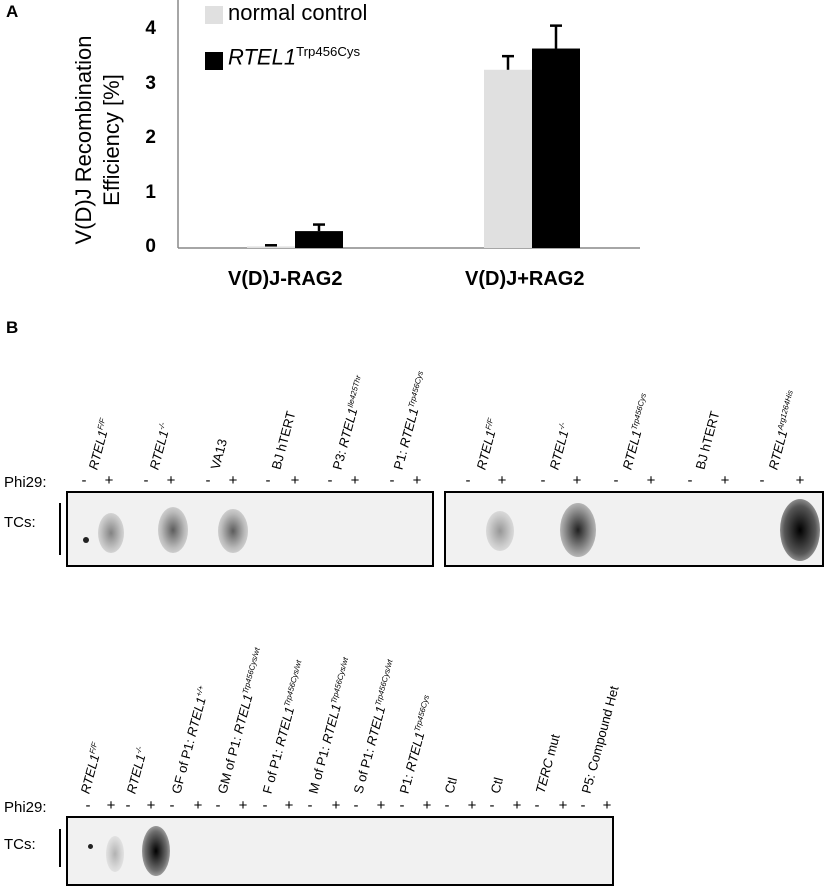 Image resolution: width=825 pixels, height=888 pixels. Describe the element at coordinates (150, 83) in the screenshot. I see `y-tick-label: 3` at that location.